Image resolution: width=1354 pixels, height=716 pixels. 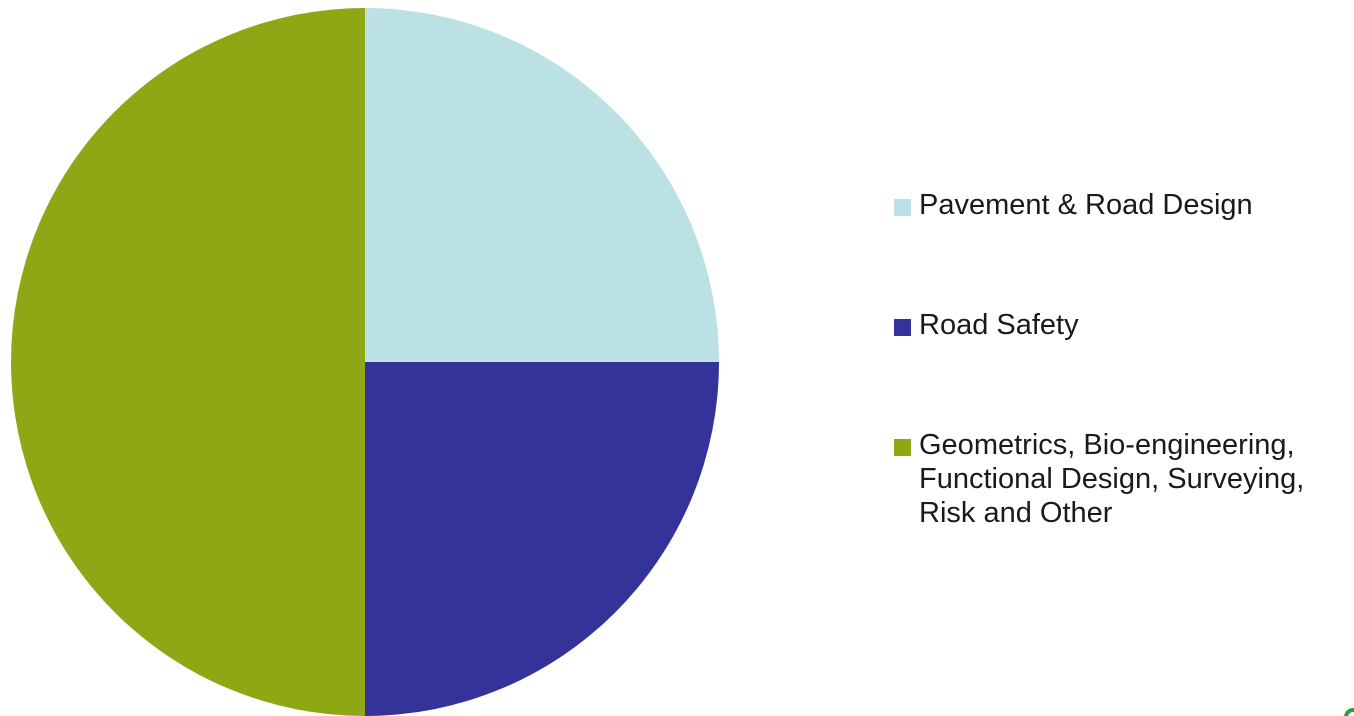 What do you see at coordinates (1114, 325) in the screenshot?
I see `legend-item-road-safety: Road Safety` at bounding box center [1114, 325].